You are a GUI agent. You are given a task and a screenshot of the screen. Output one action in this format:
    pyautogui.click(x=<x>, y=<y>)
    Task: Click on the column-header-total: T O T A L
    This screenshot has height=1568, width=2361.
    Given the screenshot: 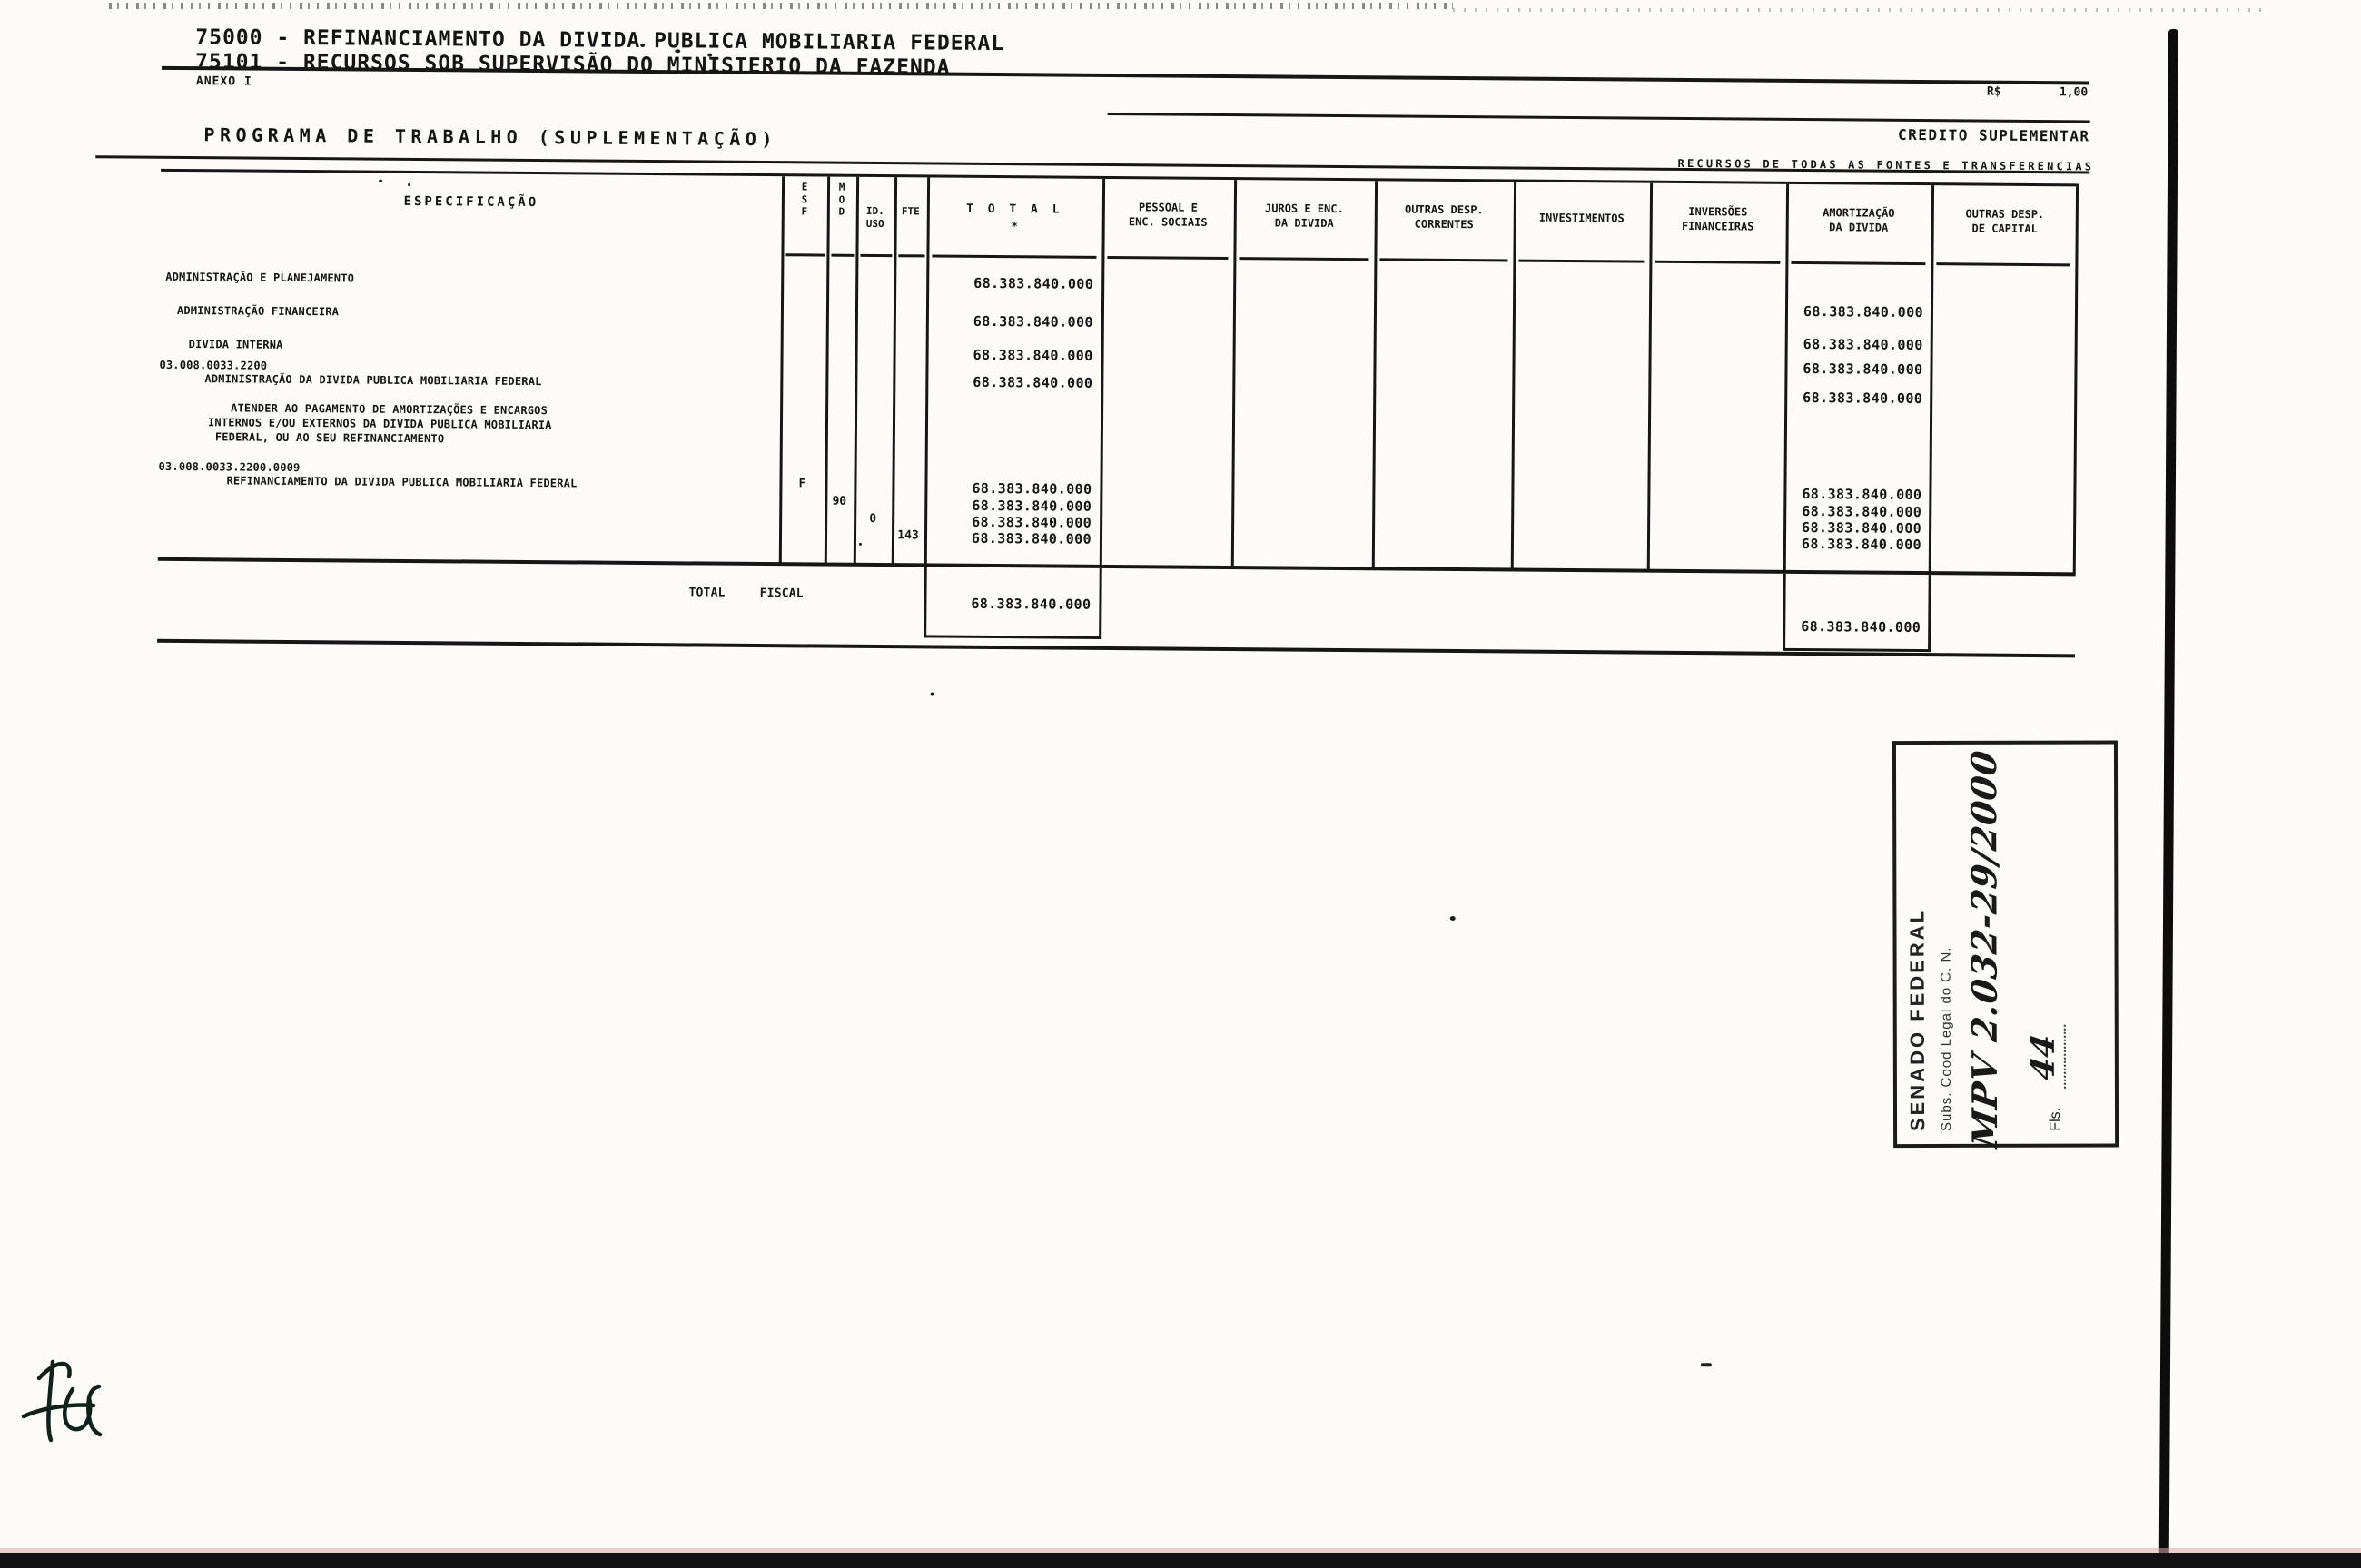 What is the action you would take?
    pyautogui.click(x=1014, y=210)
    